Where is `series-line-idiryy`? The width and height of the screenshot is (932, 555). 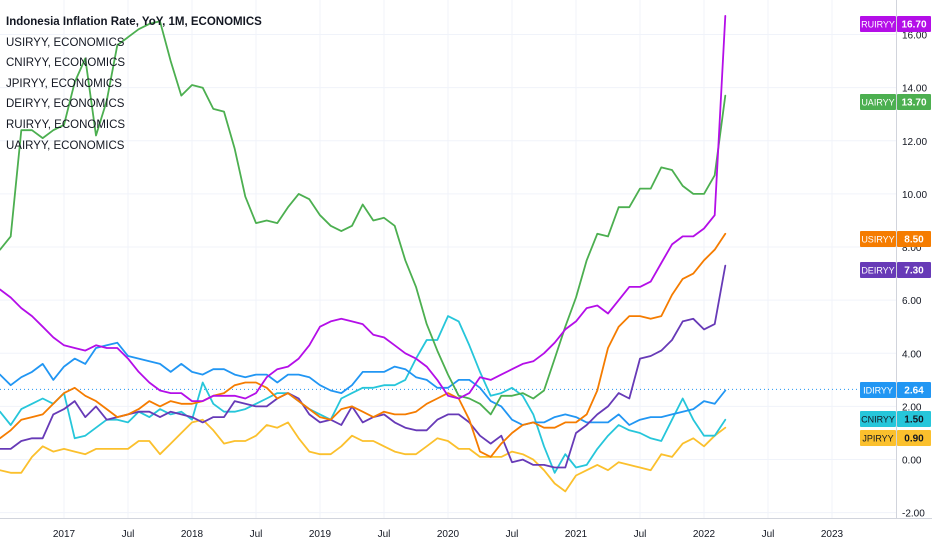 series-line-idiryy is located at coordinates (363, 383).